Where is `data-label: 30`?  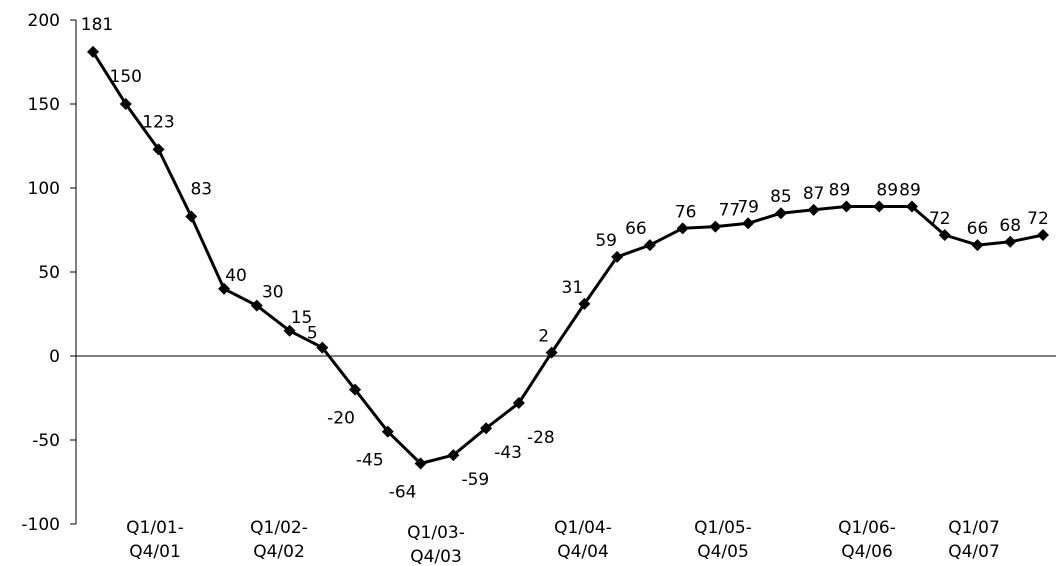 data-label: 30 is located at coordinates (273, 293).